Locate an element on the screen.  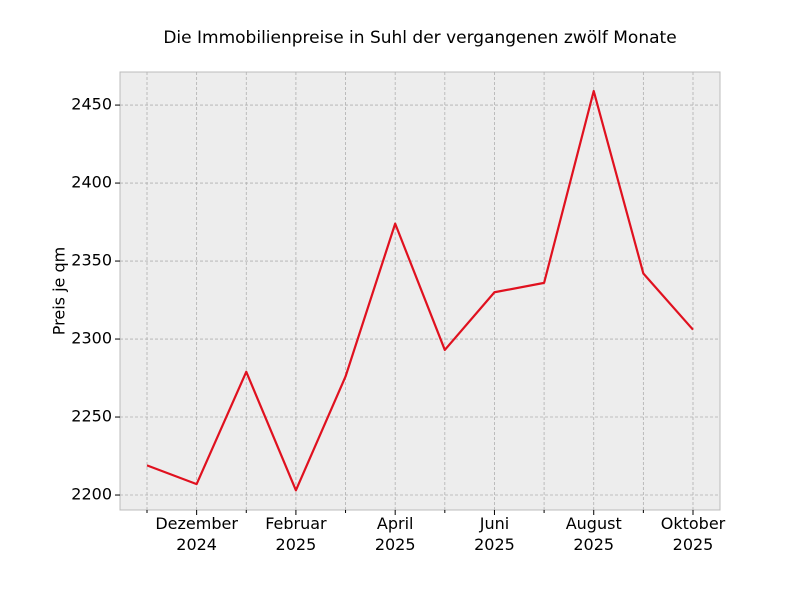
x-tick-label: Juni 2025 is located at coordinates (494, 534).